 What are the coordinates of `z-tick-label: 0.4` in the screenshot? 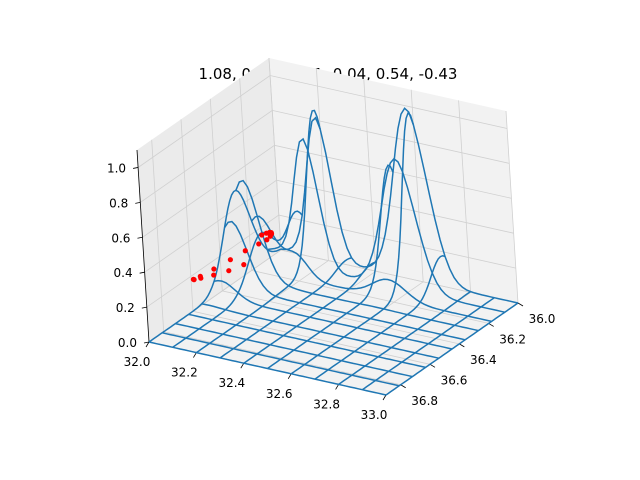 It's located at (123, 273).